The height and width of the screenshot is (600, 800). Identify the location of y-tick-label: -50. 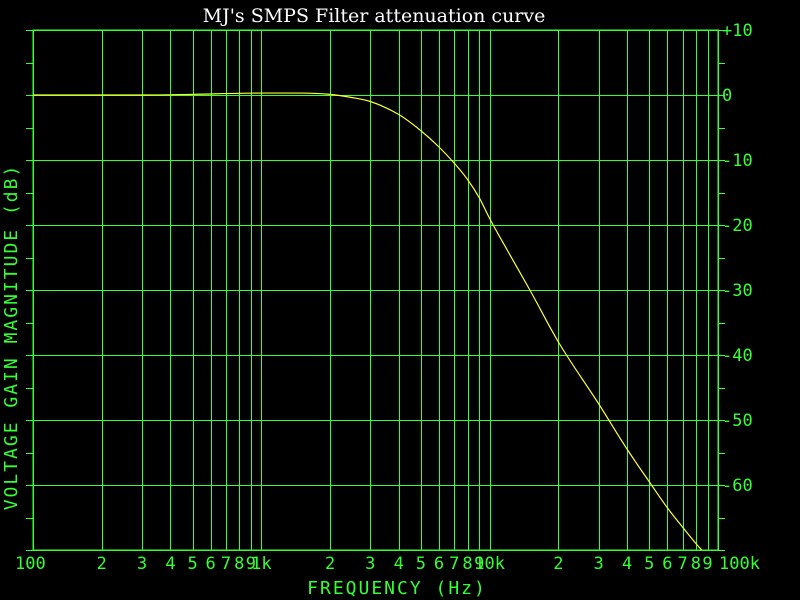
(737, 421).